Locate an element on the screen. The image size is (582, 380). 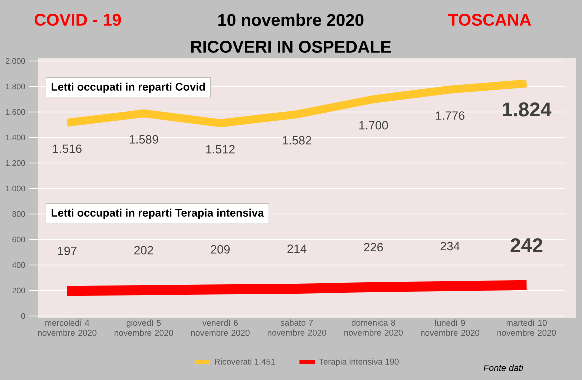
chart-title: 10 novembre 2020 is located at coordinates (291, 20).